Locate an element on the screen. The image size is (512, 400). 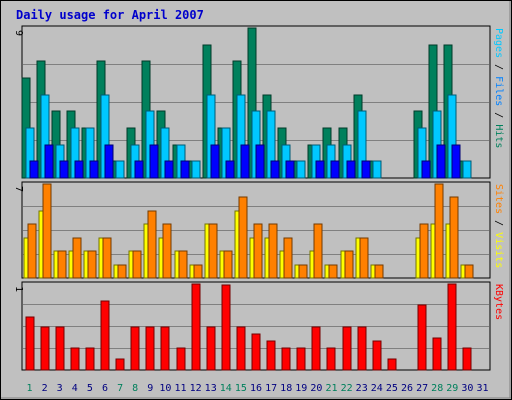
day-label-19: 19 is located at coordinates (301, 388).